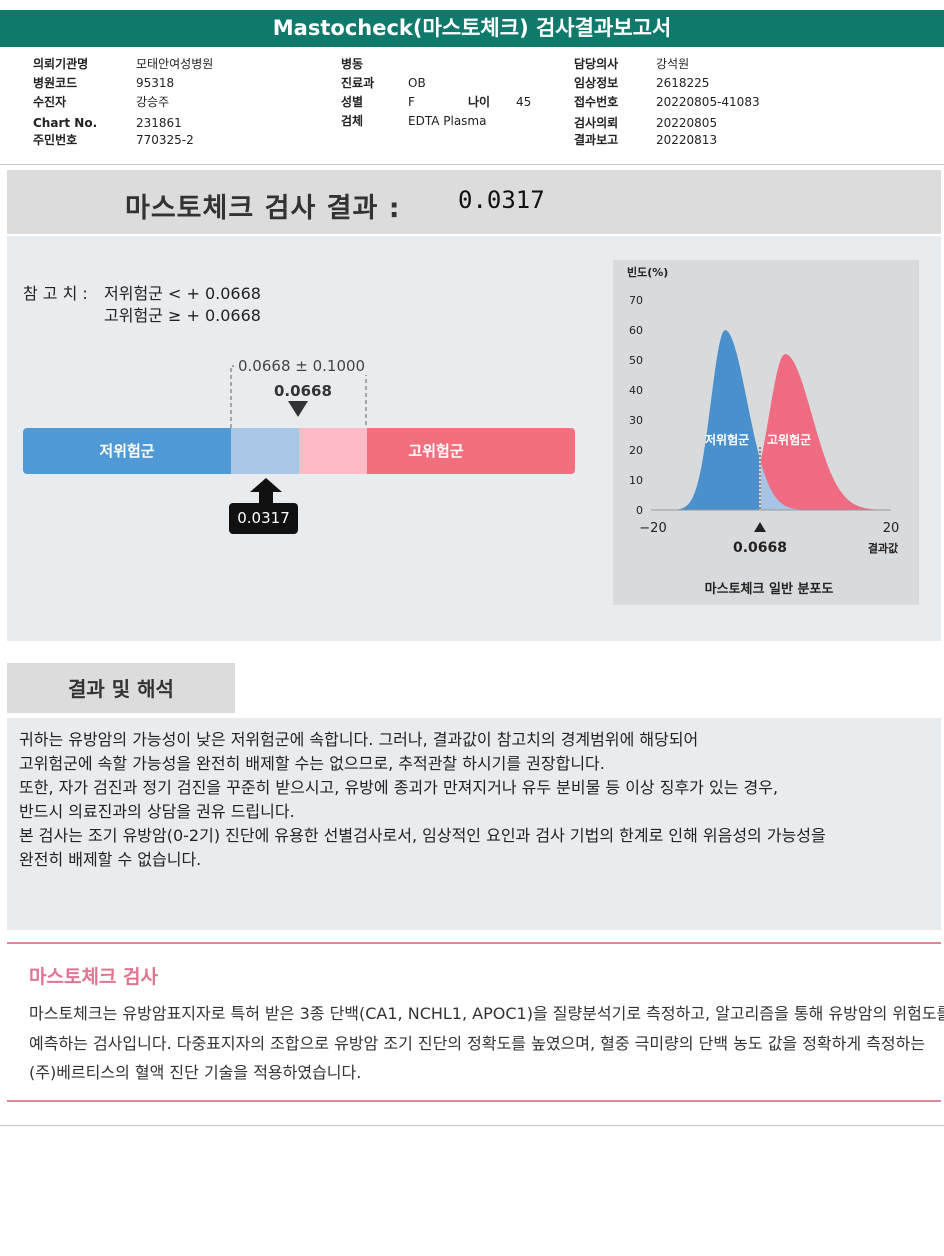 The height and width of the screenshot is (1256, 944). I want to click on y-tick-label: 40, so click(636, 390).